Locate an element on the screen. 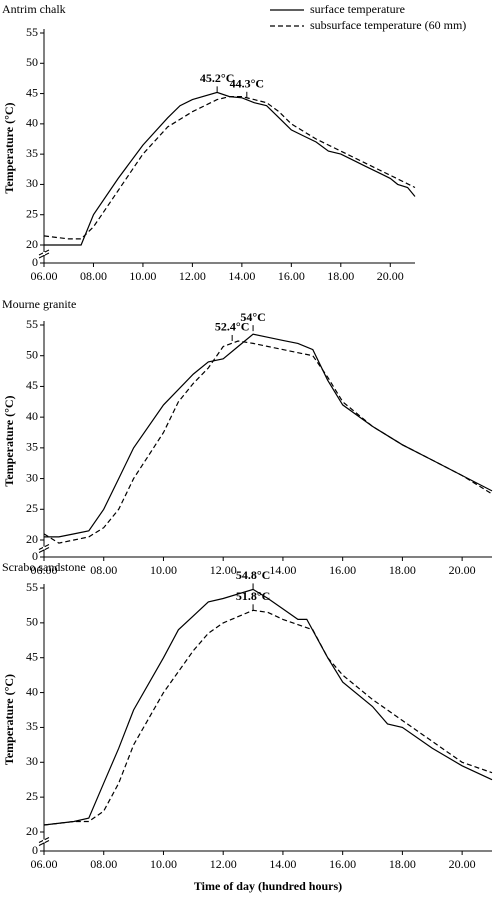 The image size is (500, 898). legend-label: subsurface temperature (60 mm) is located at coordinates (388, 25).